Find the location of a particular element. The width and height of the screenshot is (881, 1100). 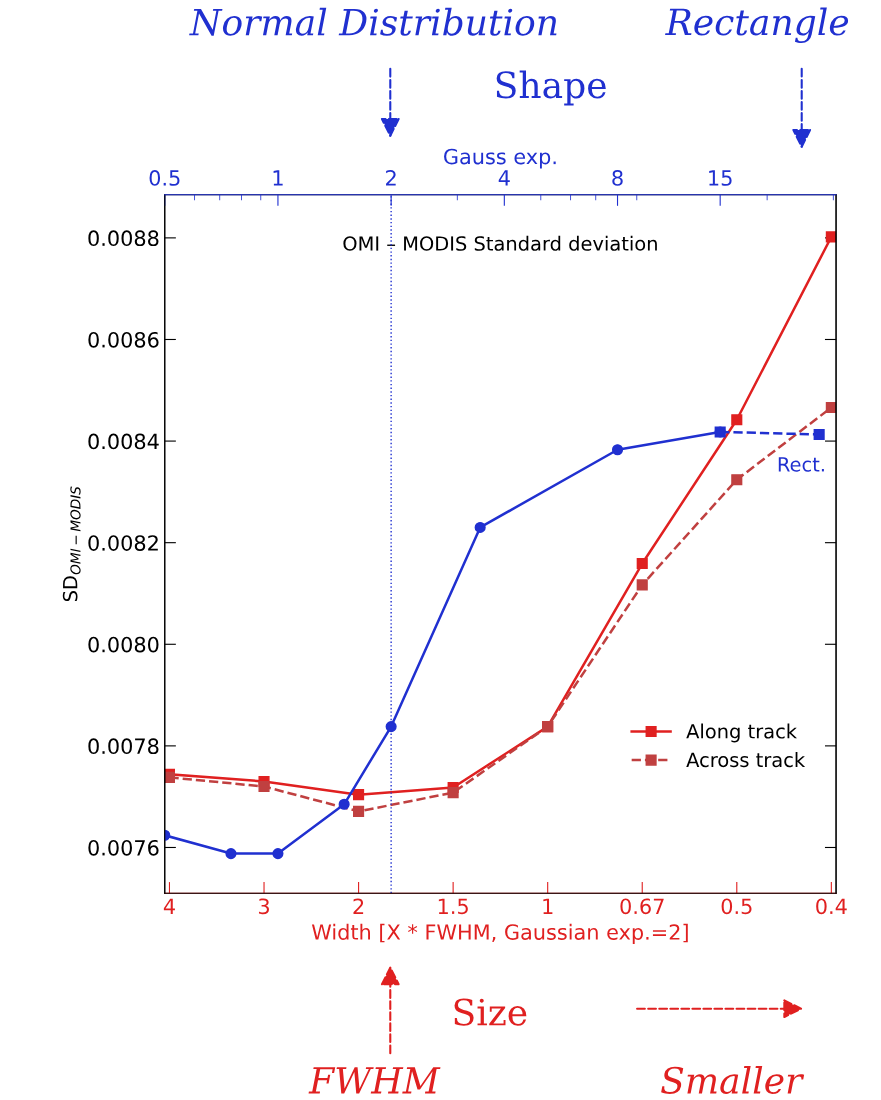

x2-tick-label: 15 is located at coordinates (720, 178).